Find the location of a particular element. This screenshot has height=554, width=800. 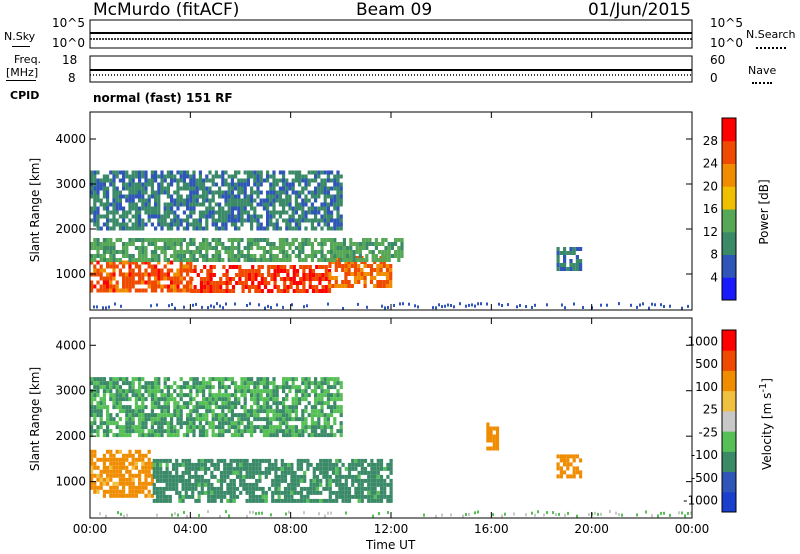

y-tick-label: 1000 is located at coordinates (70, 274).